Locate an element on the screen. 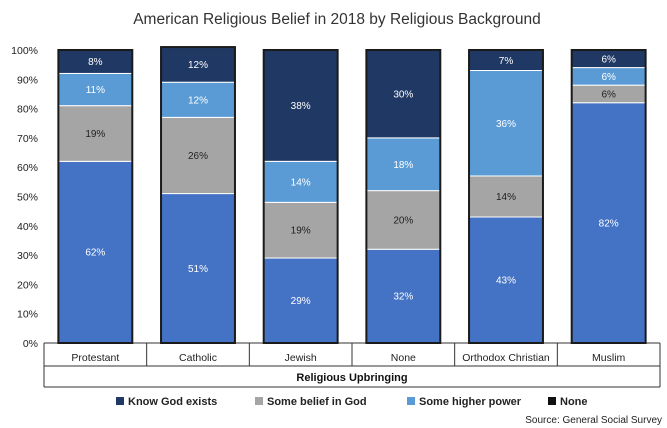 The width and height of the screenshot is (667, 428). data-label: 62% is located at coordinates (95, 253).